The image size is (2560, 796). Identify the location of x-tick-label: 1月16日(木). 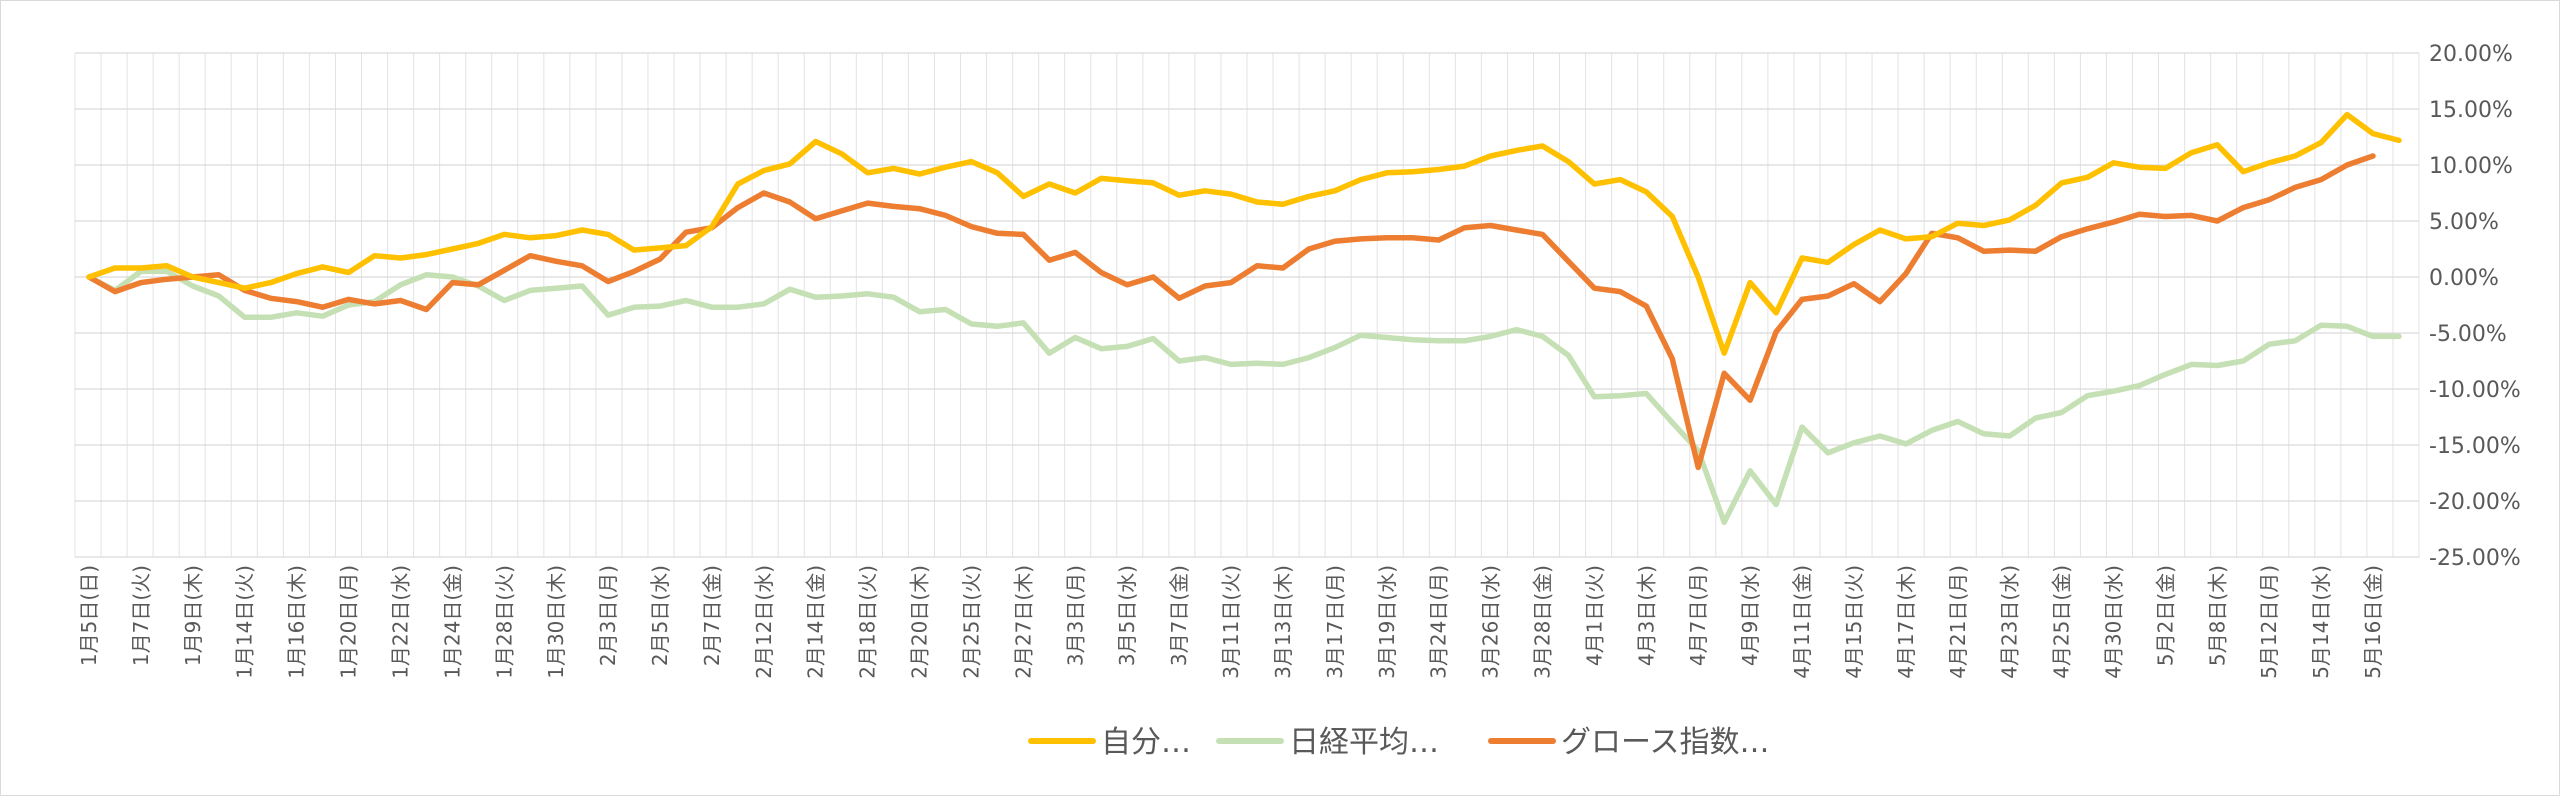
(297, 622).